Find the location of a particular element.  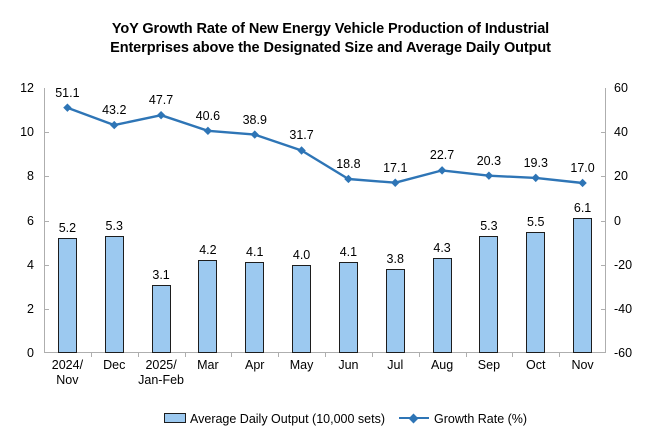

bar-value-label: 6.1 is located at coordinates (582, 208).